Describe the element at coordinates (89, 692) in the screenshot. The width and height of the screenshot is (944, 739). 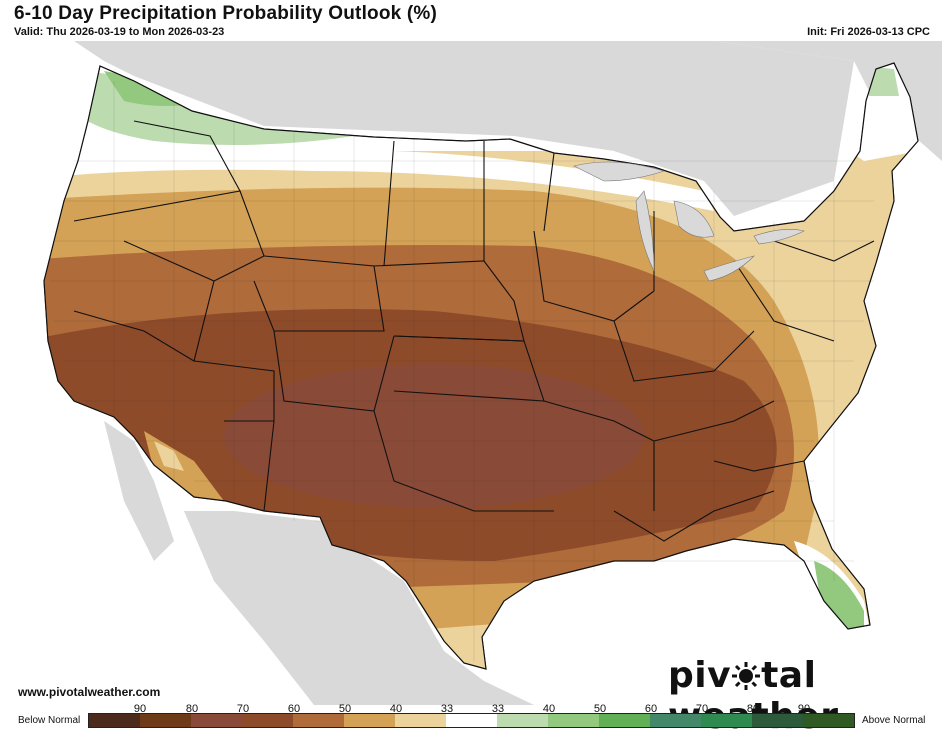
I see `source-url: www.pivotalweather.com` at that location.